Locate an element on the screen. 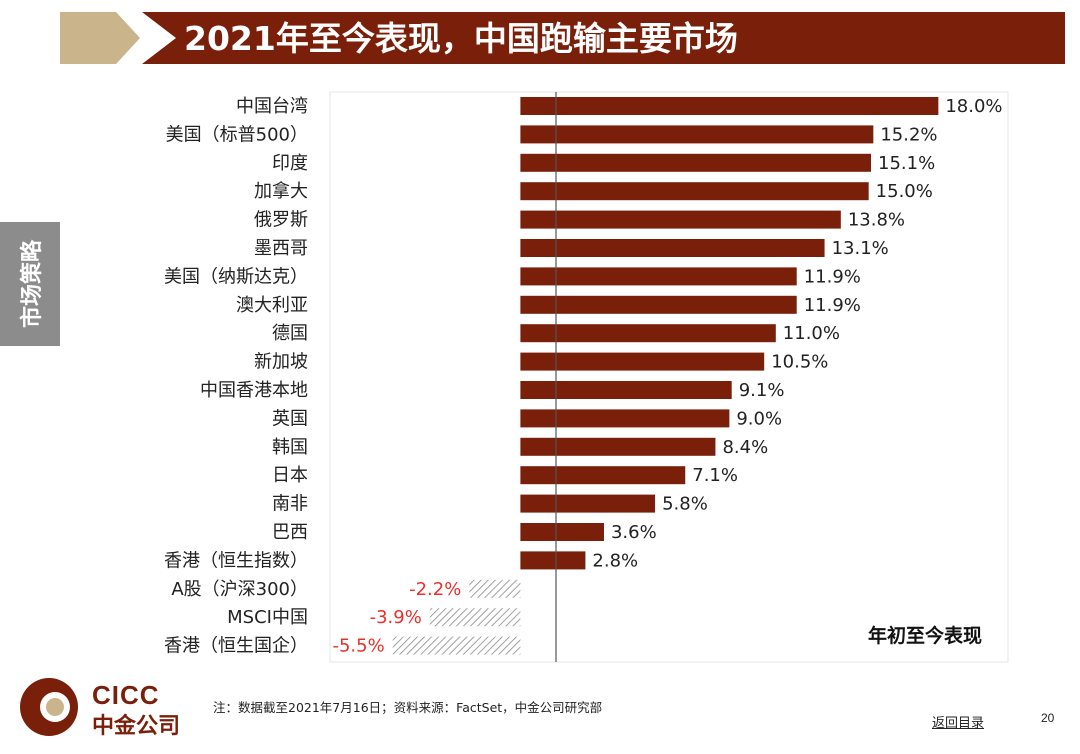 The image size is (1080, 754). data-label: 18.0% is located at coordinates (973, 106).